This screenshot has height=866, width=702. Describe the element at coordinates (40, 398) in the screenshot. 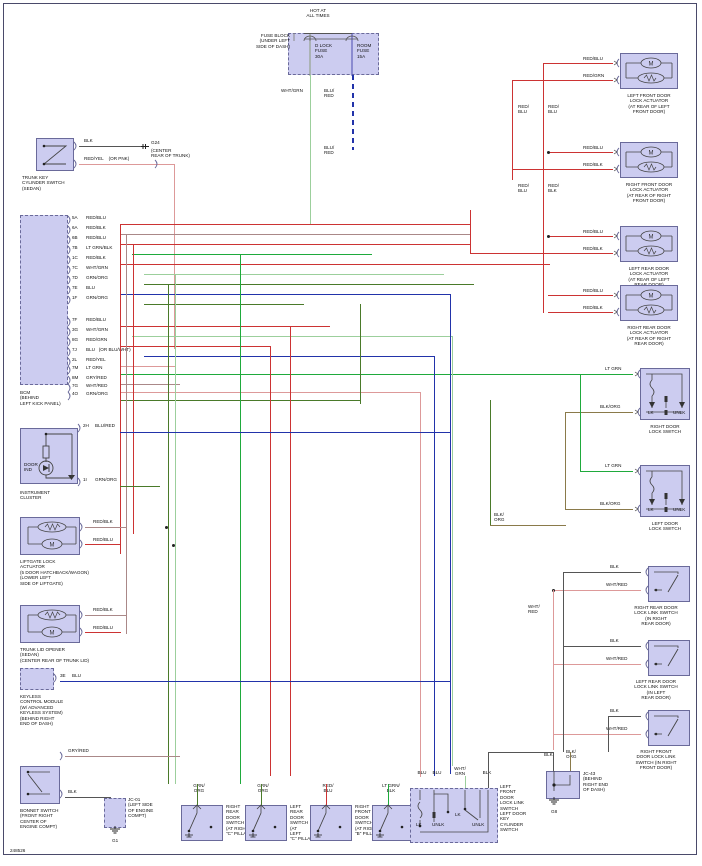

I see `bcm-label: BCM (BEHIND LEFT KICK PANEL)` at that location.